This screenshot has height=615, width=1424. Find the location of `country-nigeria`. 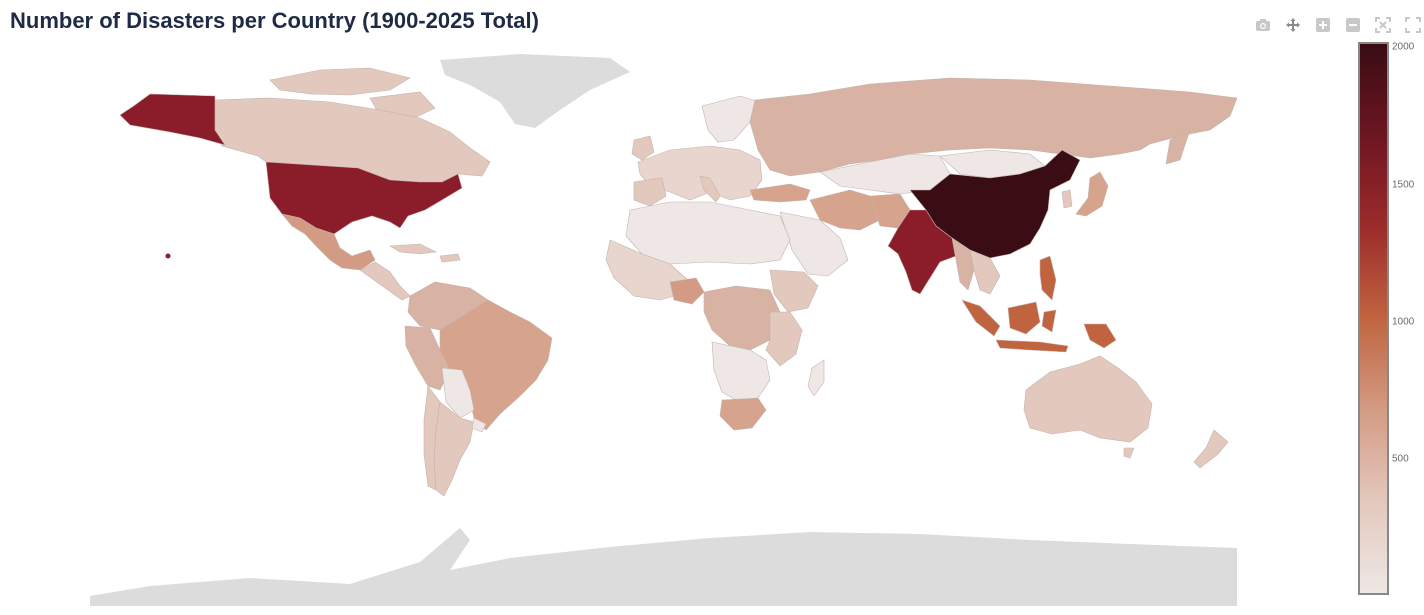

country-nigeria is located at coordinates (687, 291).